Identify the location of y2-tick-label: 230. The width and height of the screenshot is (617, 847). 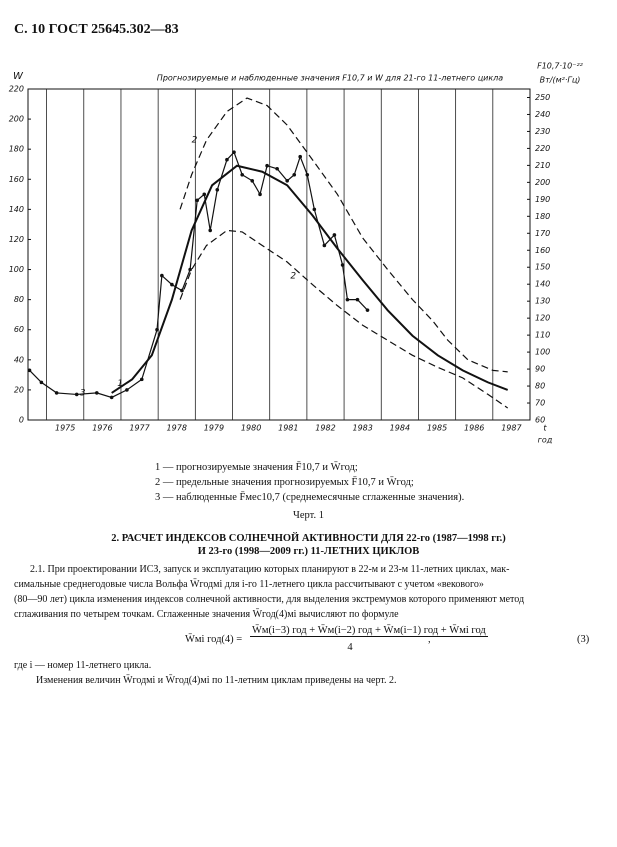
(542, 131).